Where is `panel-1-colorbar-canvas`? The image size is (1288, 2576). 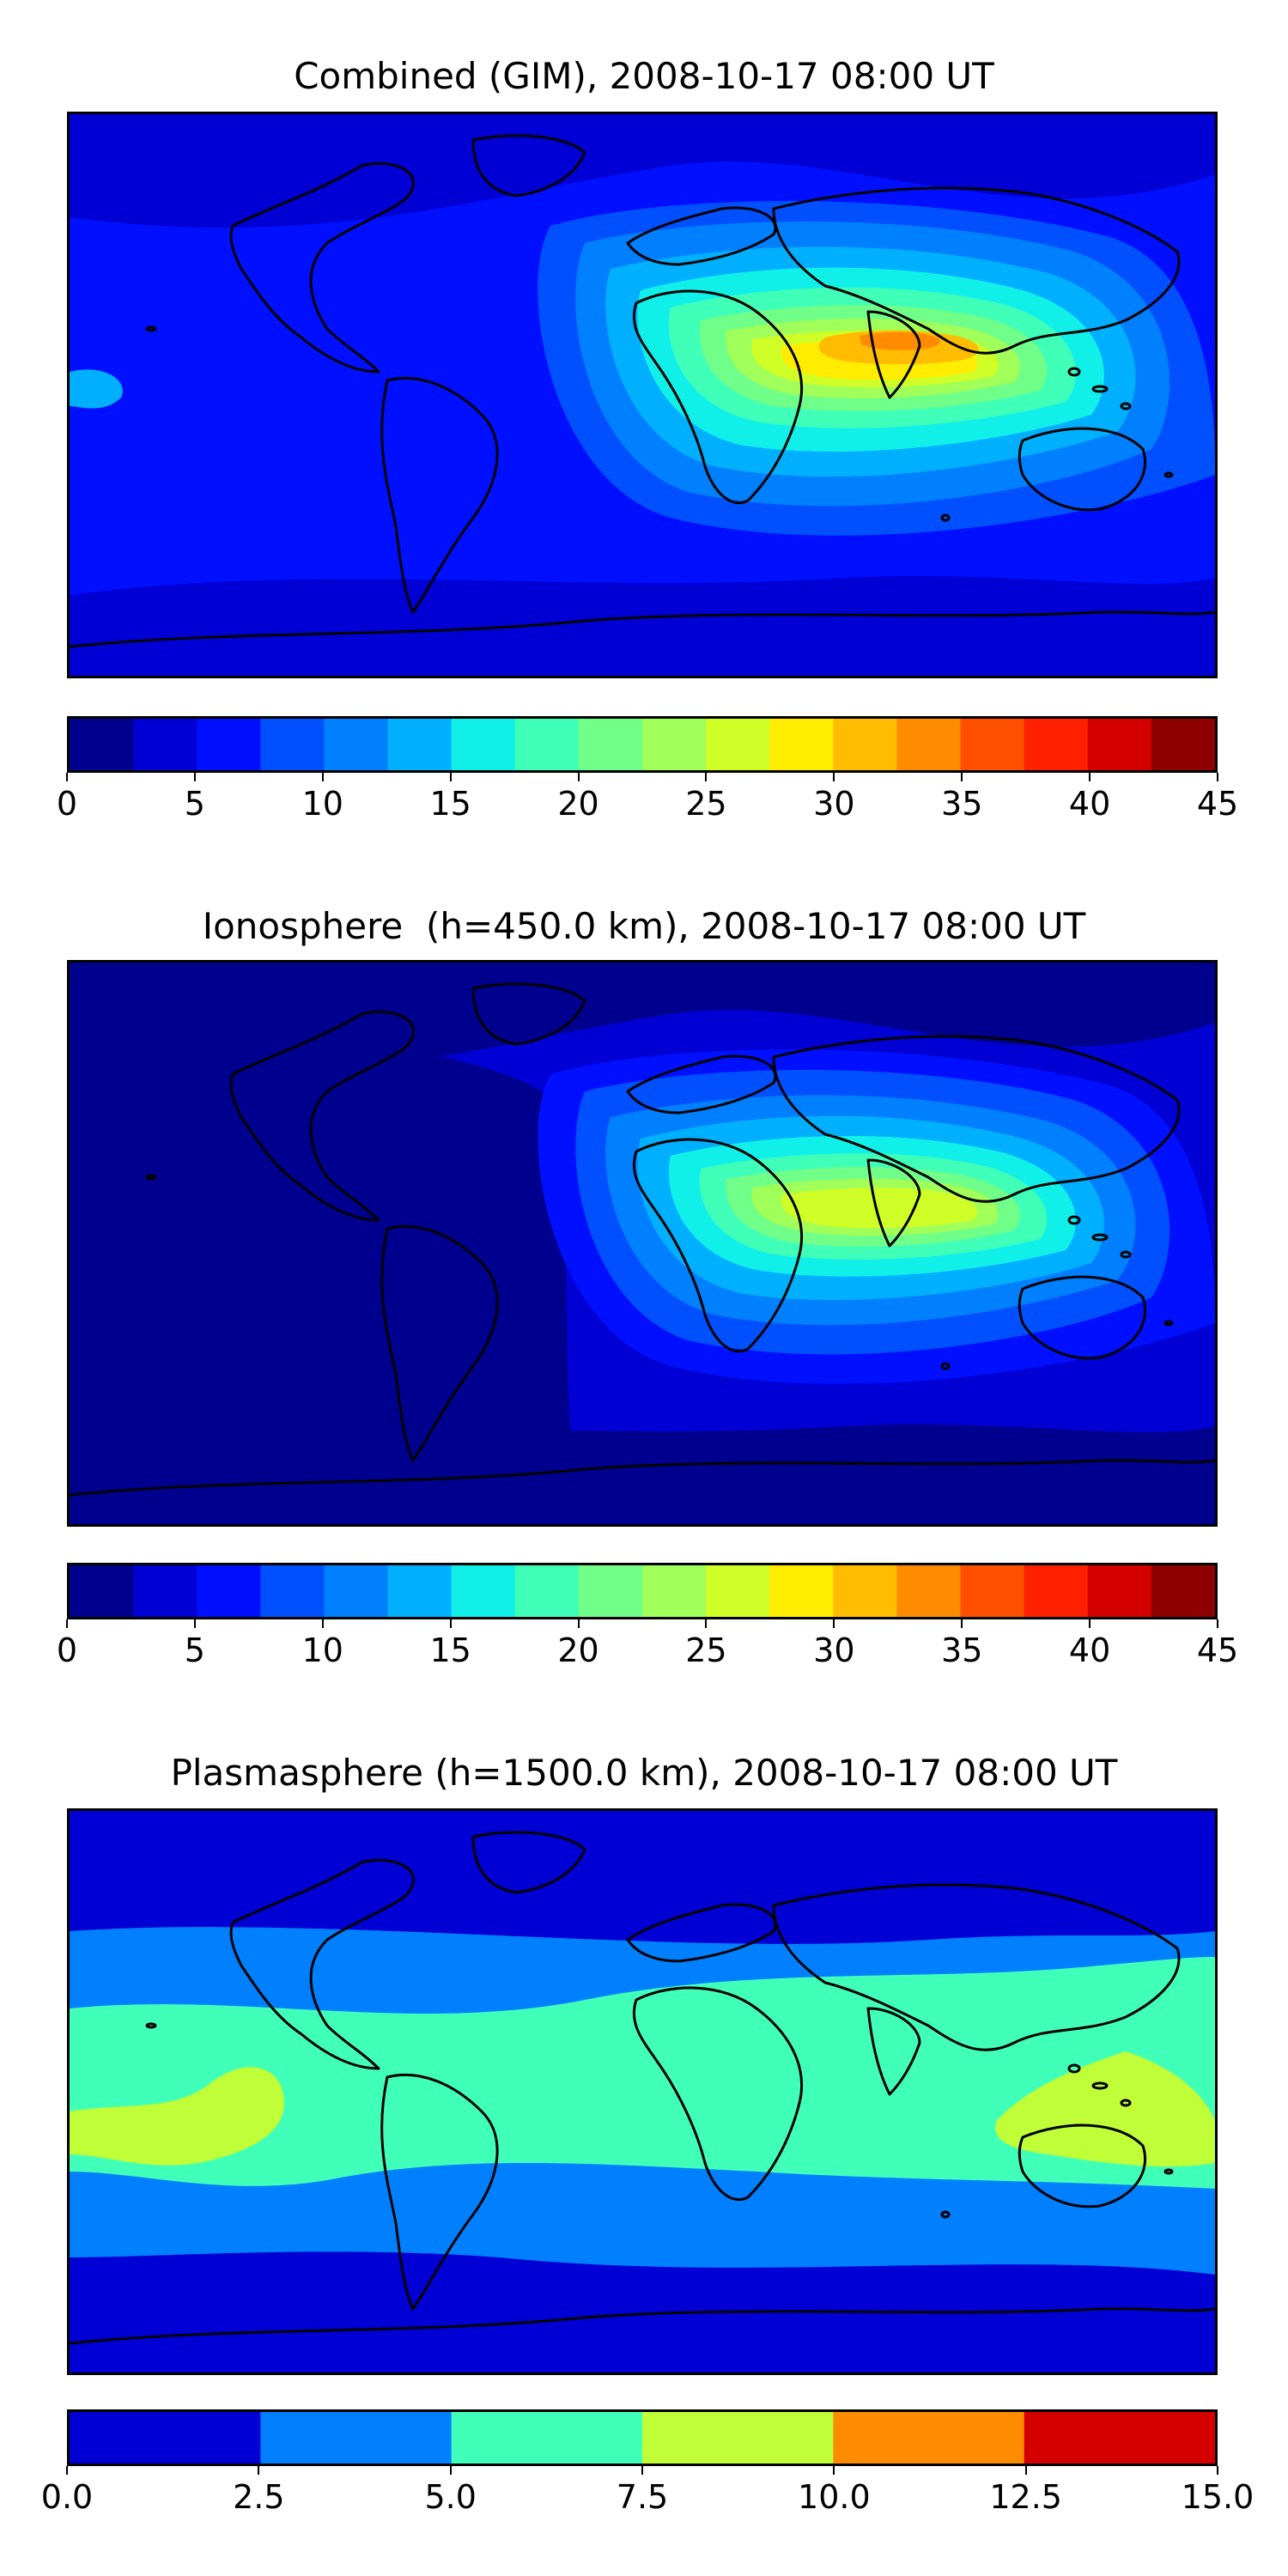 panel-1-colorbar-canvas is located at coordinates (642, 744).